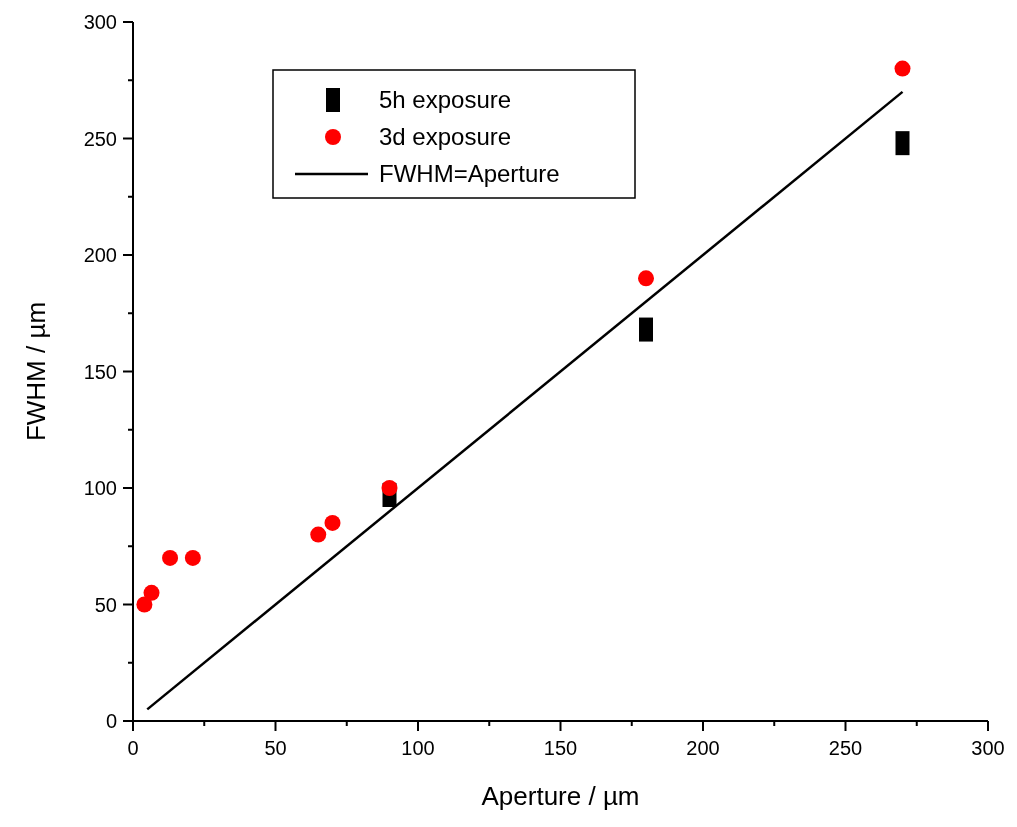 The height and width of the screenshot is (827, 1017). I want to click on y-tick-label: 250, so click(100, 138).